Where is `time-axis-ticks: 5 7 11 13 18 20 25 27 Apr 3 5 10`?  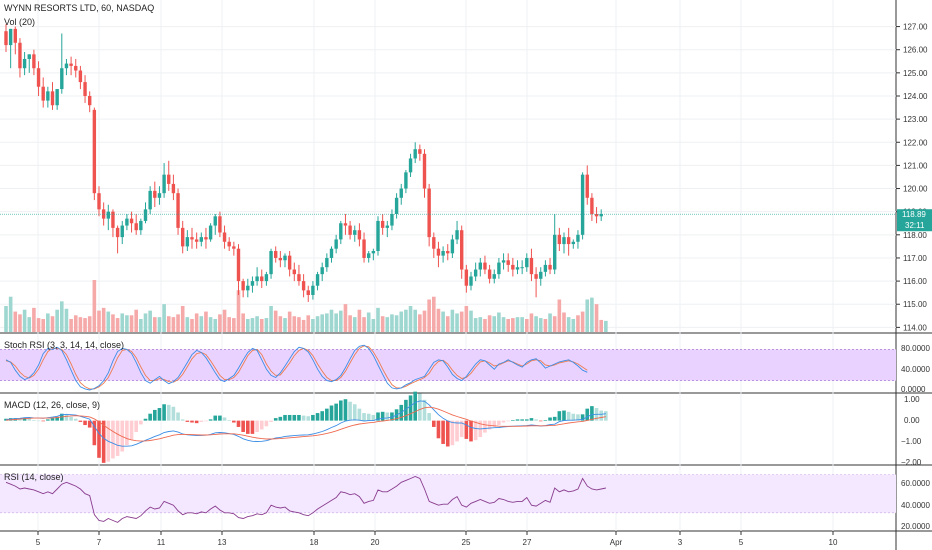
time-axis-ticks: 5 7 11 13 18 20 25 27 Apr 3 5 10 is located at coordinates (437, 539).